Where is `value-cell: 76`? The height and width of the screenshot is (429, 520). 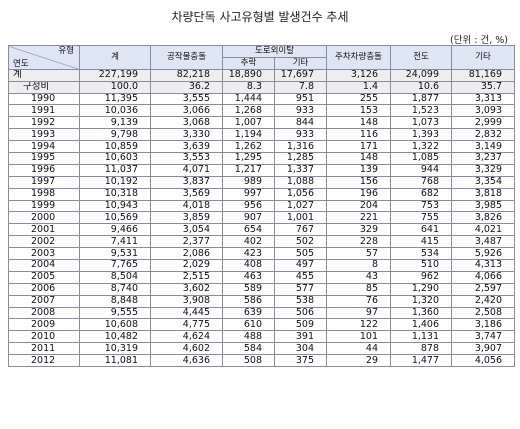 value-cell: 76 is located at coordinates (359, 301).